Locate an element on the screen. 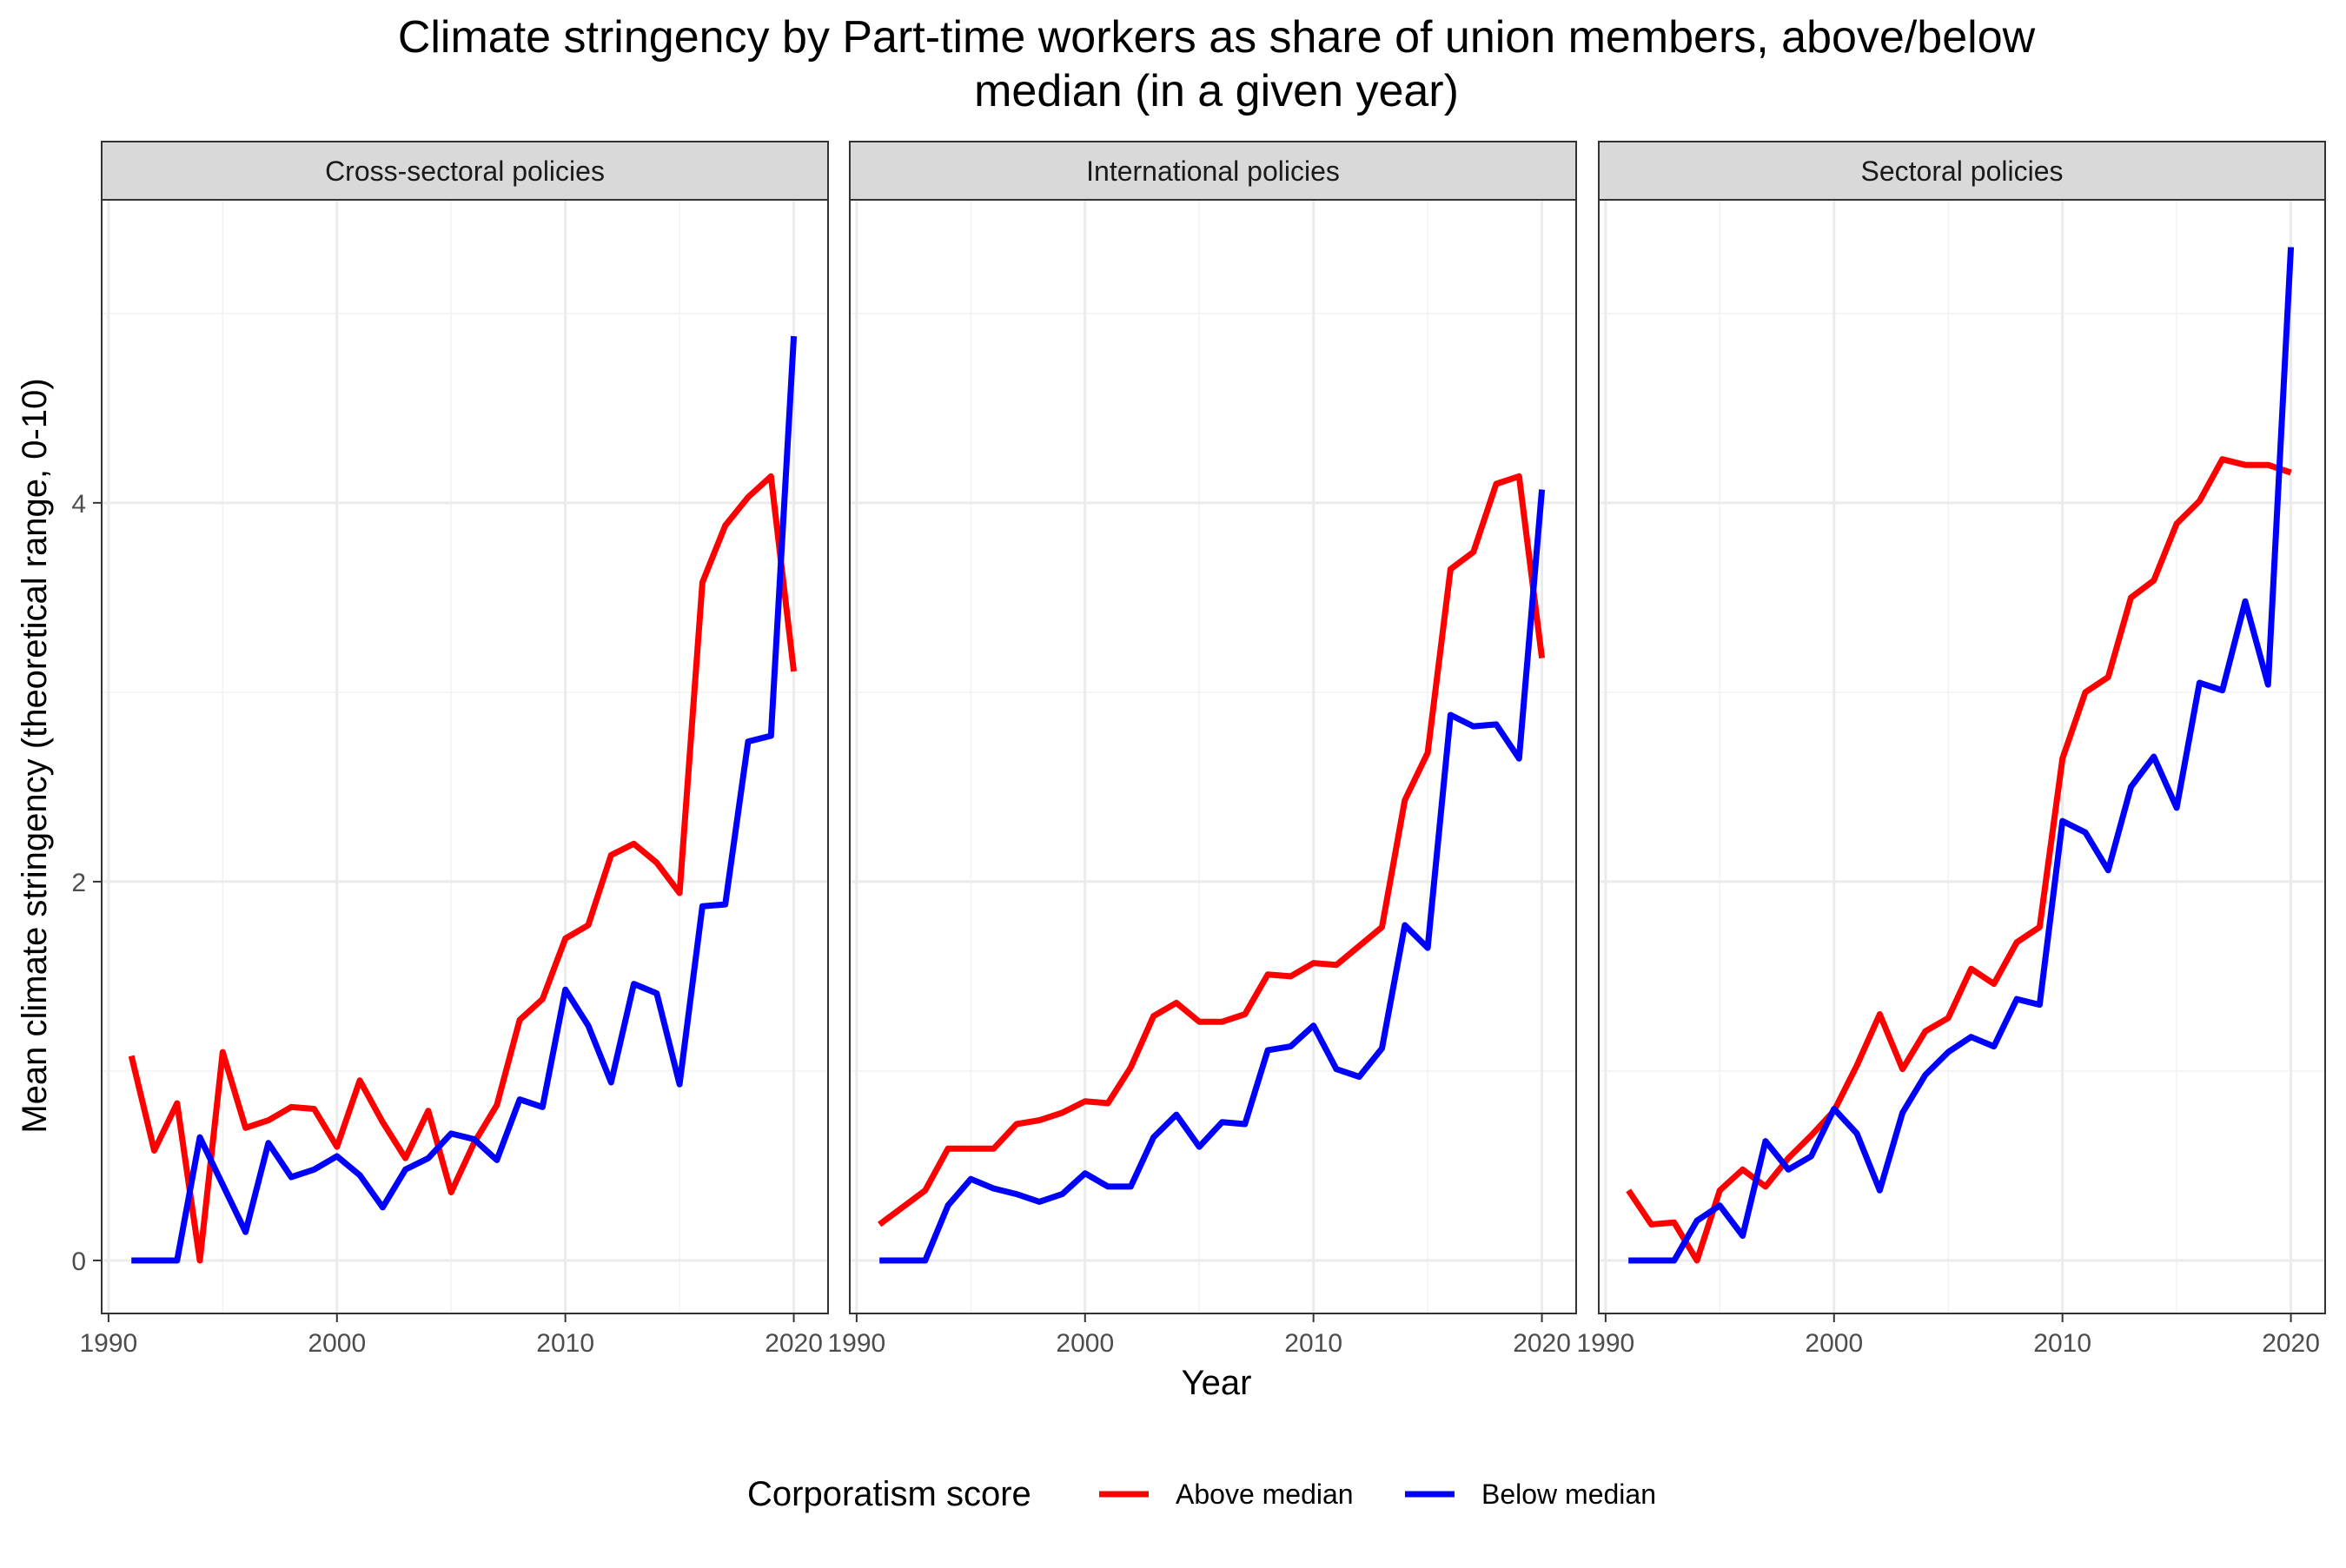 The width and height of the screenshot is (2346, 1568). panel-strip-label: Sectoral policies is located at coordinates (1962, 171).